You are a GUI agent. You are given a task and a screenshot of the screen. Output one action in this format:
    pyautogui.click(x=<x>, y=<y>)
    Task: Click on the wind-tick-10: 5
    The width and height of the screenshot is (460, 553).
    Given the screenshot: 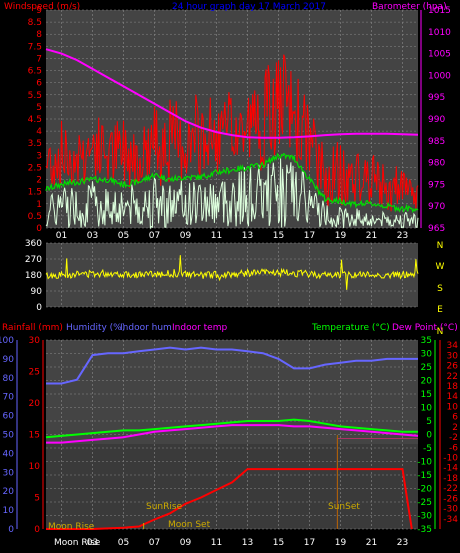 What is the action you would take?
    pyautogui.click(x=39, y=108)
    